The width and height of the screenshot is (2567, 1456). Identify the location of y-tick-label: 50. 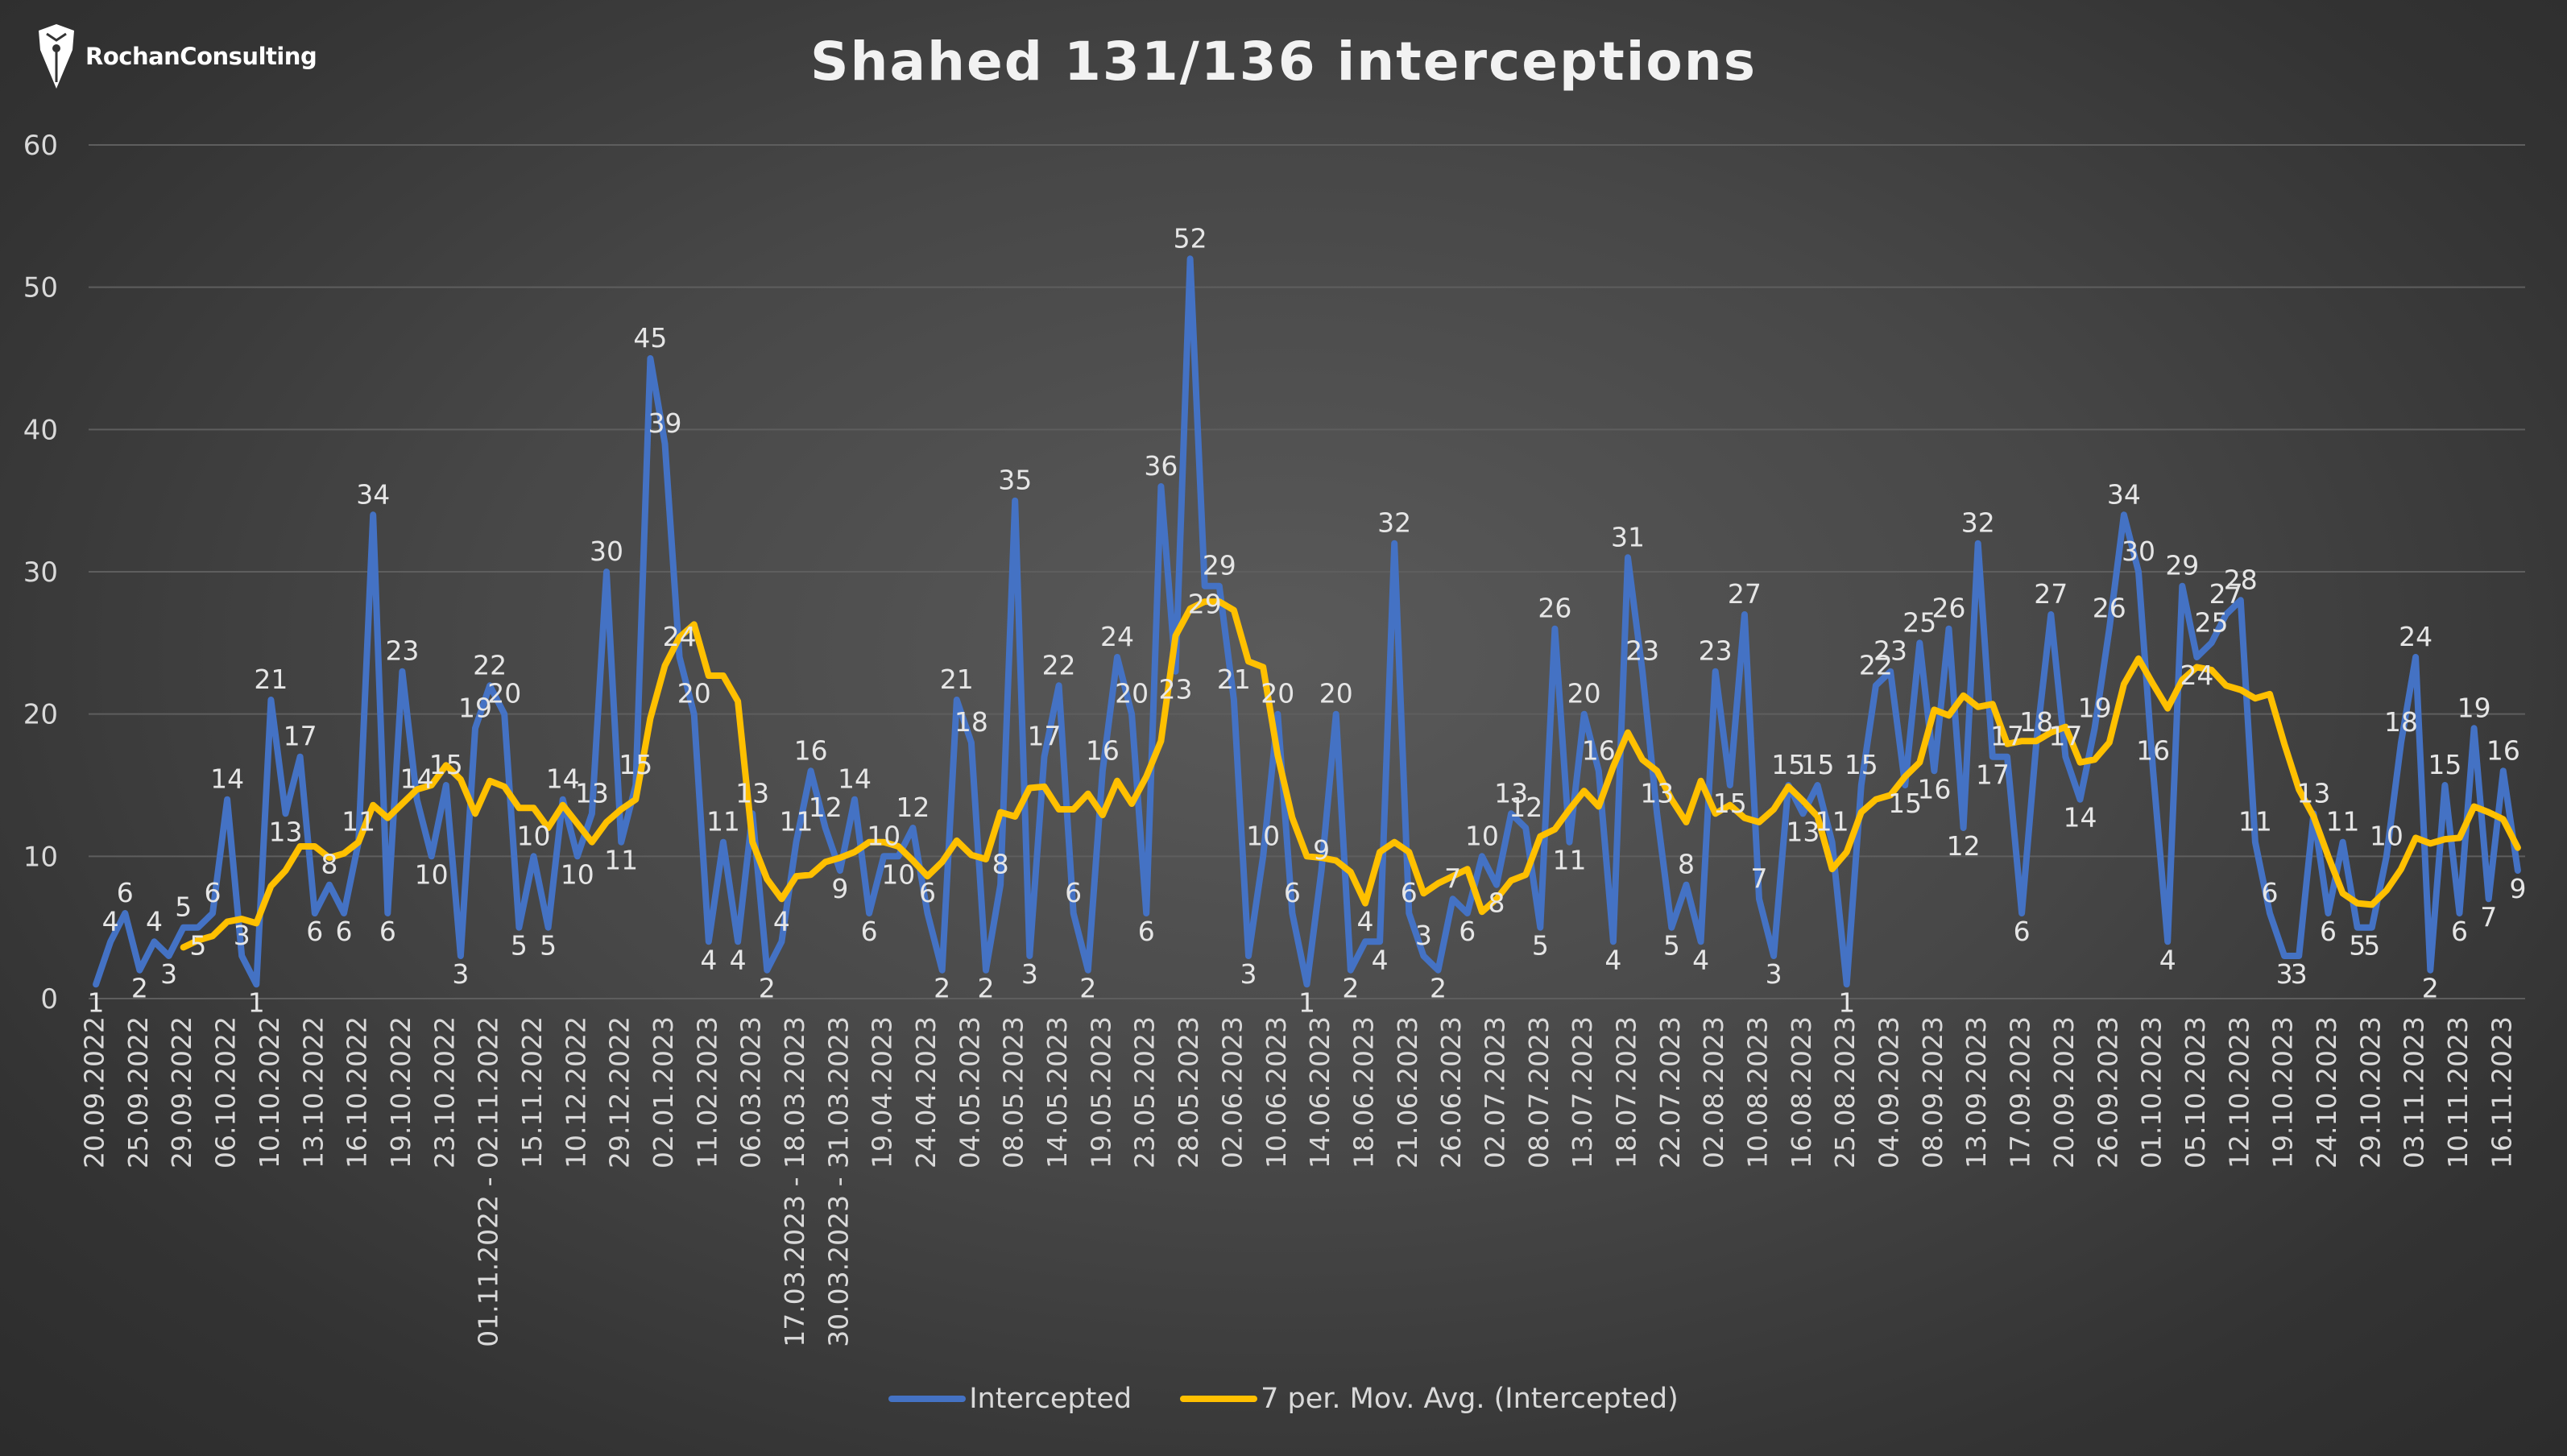
(40, 288).